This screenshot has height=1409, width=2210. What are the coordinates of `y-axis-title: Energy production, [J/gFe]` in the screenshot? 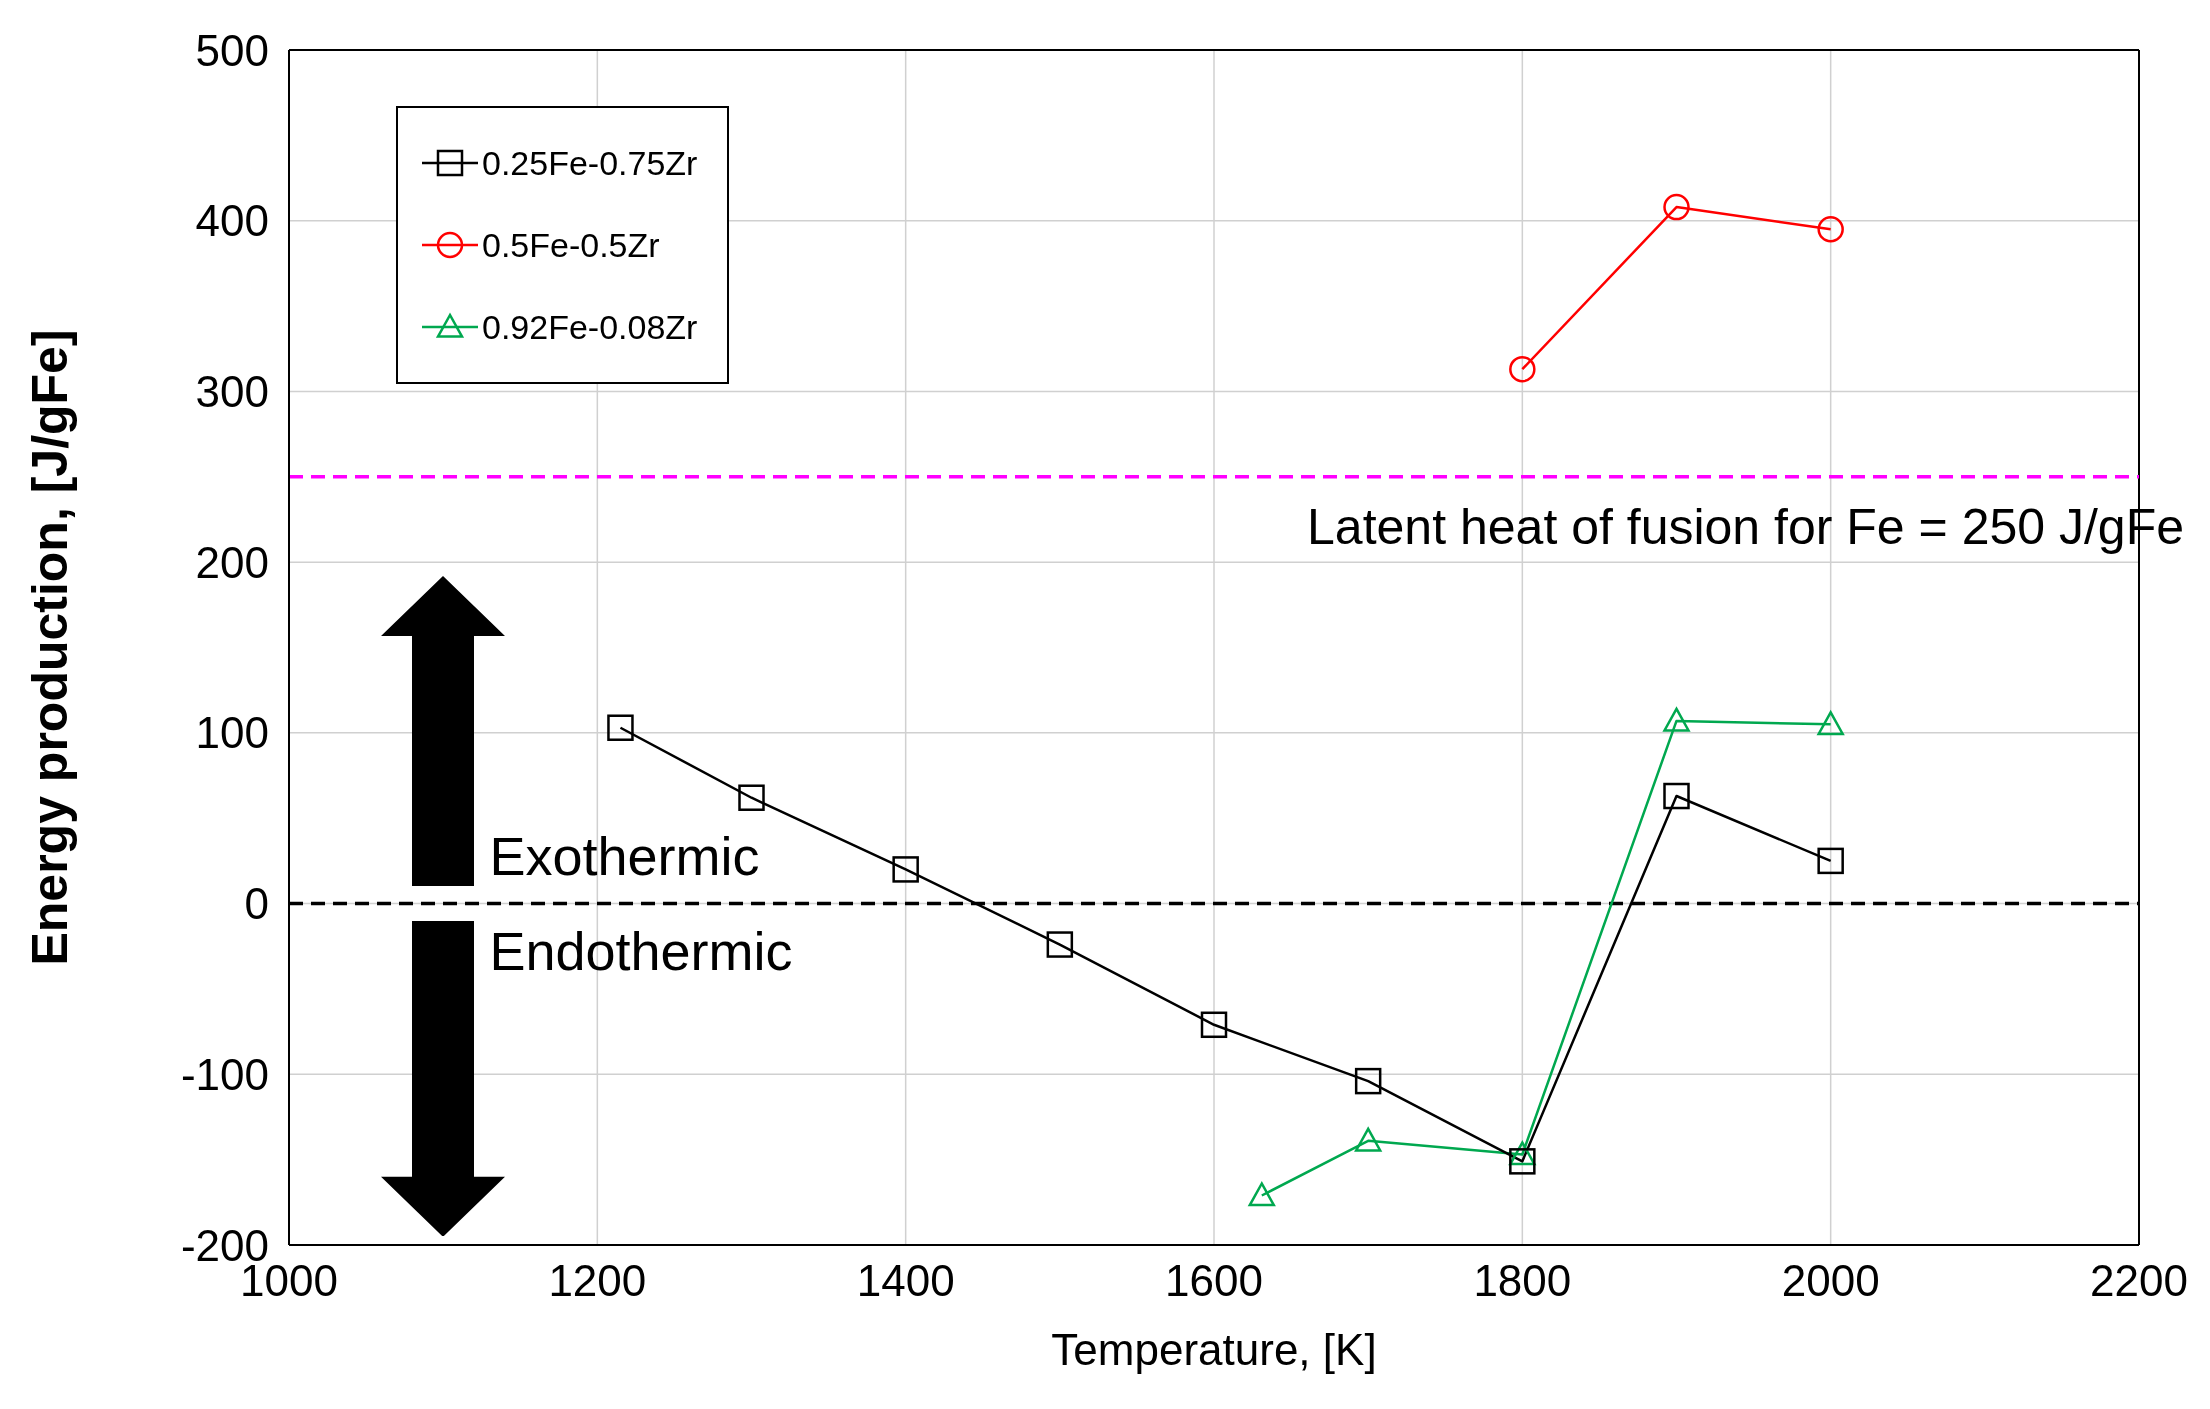 It's located at (49, 647).